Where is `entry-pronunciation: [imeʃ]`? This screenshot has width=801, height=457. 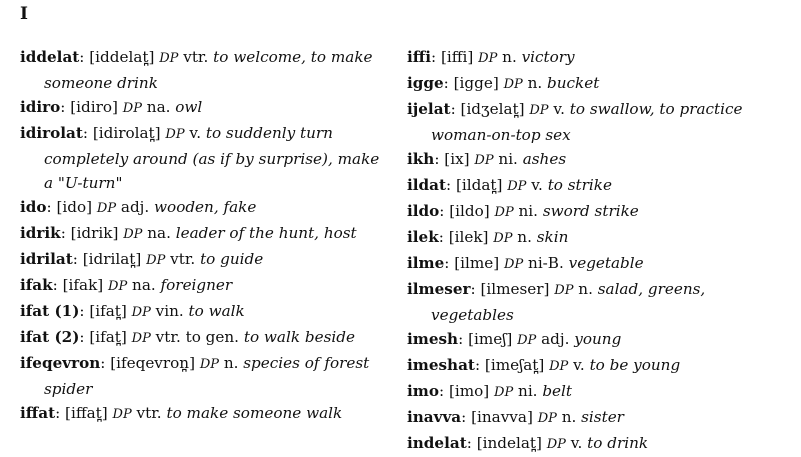
entry-pronunciation: [imeʃ] is located at coordinates (490, 339).